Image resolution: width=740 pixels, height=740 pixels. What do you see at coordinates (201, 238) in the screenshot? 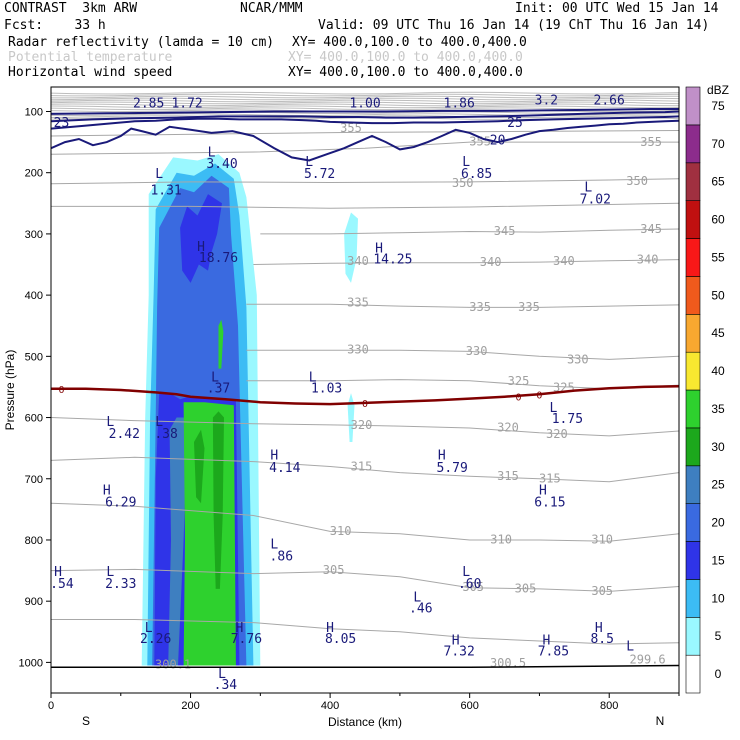
I see `reflectivity-region-20dbz` at bounding box center [201, 238].